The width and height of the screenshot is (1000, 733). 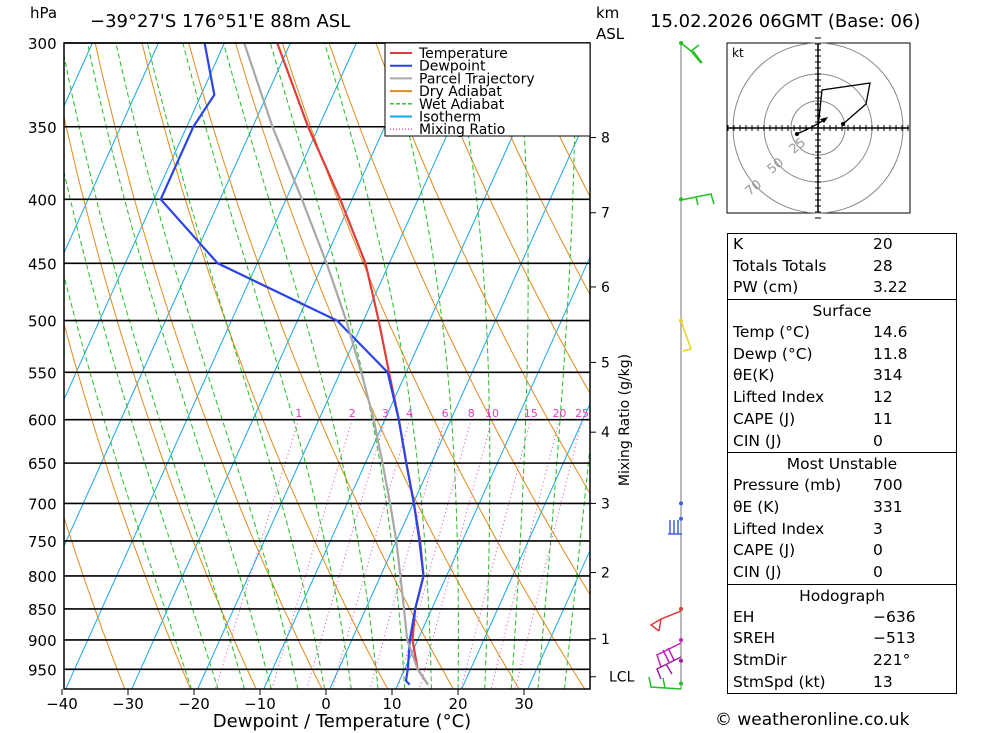 I want to click on pressure-label: 650, so click(x=42, y=464).